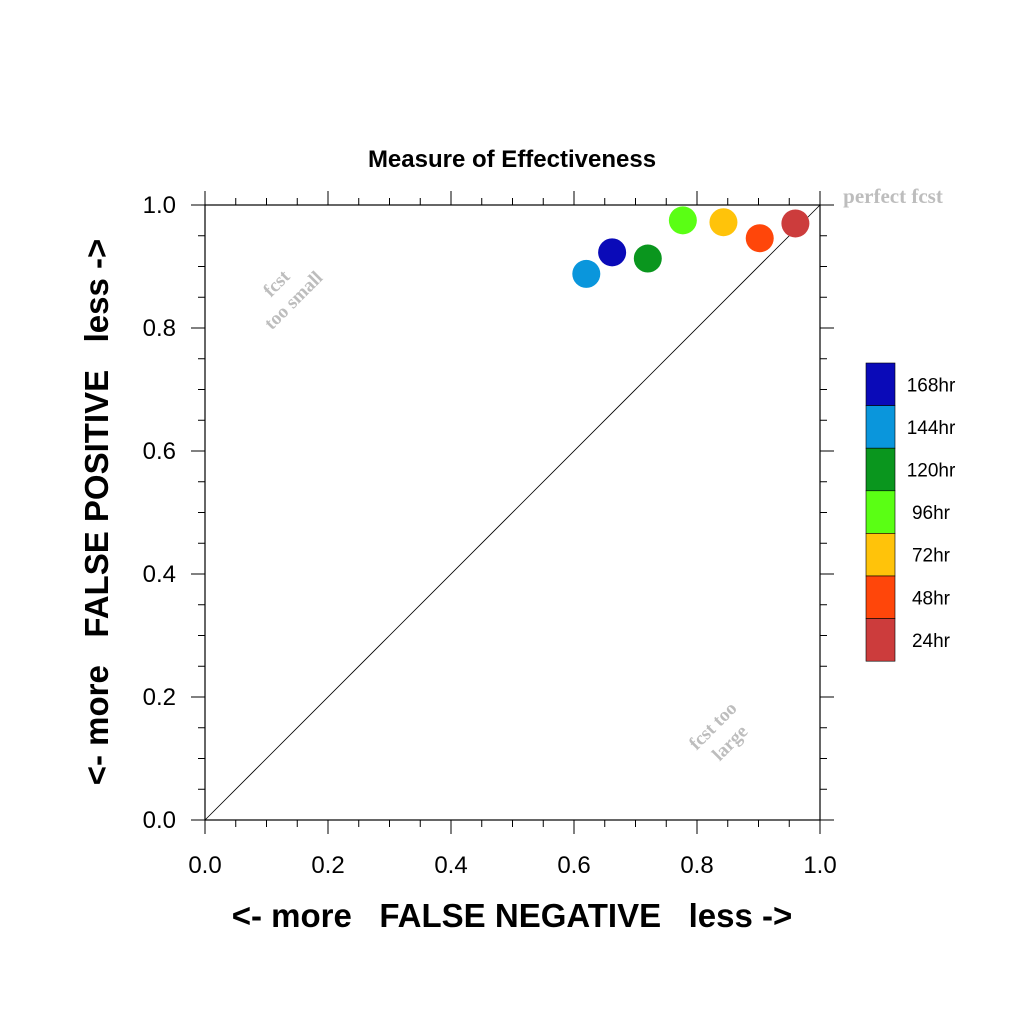 This screenshot has height=1029, width=1024. Describe the element at coordinates (931, 598) in the screenshot. I see `legend-label-48hr: 48hr` at that location.